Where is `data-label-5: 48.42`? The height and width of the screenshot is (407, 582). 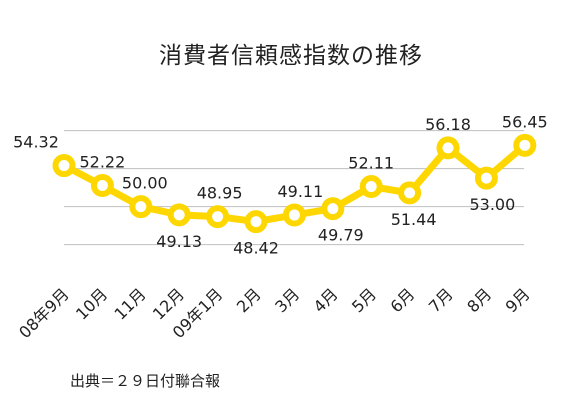 data-label-5: 48.42 is located at coordinates (256, 248).